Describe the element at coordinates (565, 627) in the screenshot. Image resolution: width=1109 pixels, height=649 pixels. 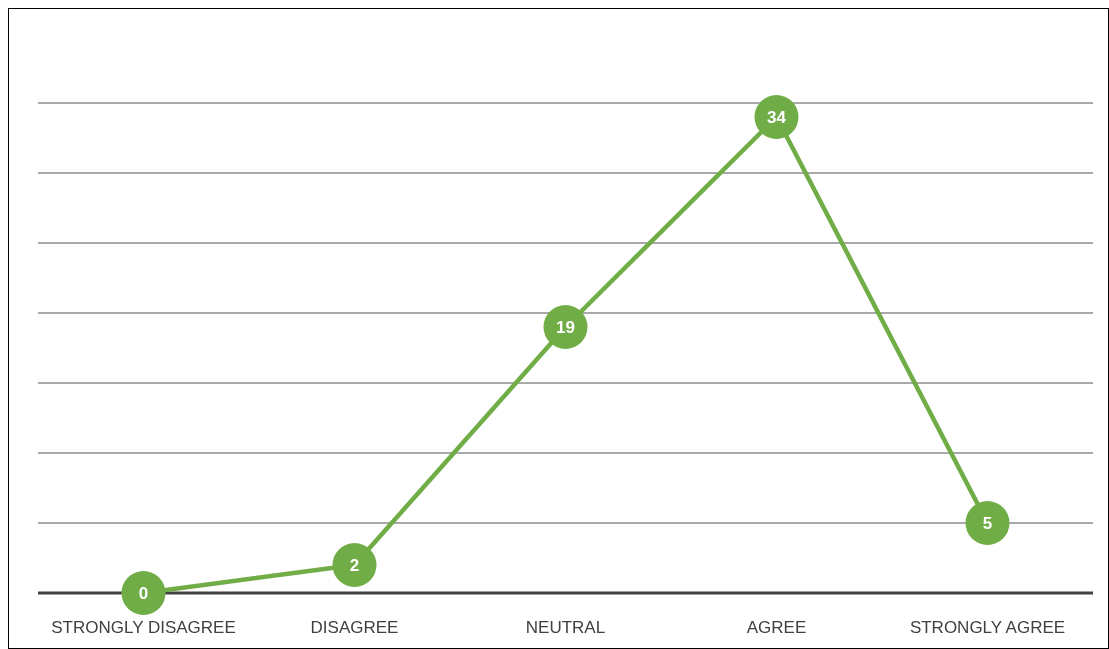
I see `x-tick-label: NEUTRAL` at that location.